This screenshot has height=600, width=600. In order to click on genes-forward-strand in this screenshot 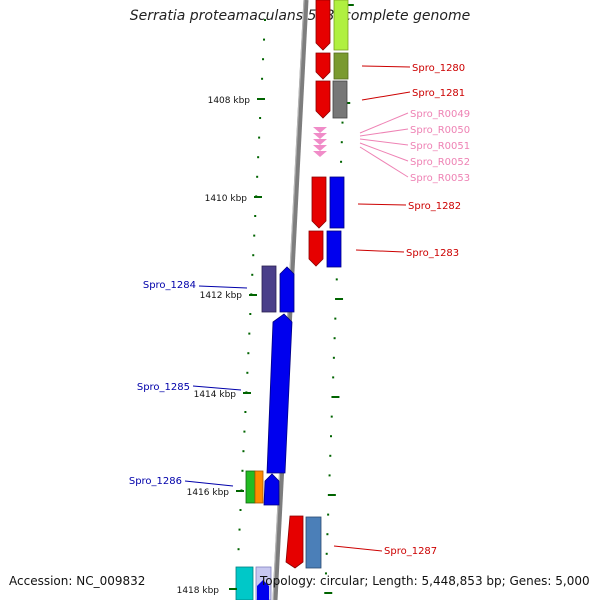, I will do `click(265, 432)`.